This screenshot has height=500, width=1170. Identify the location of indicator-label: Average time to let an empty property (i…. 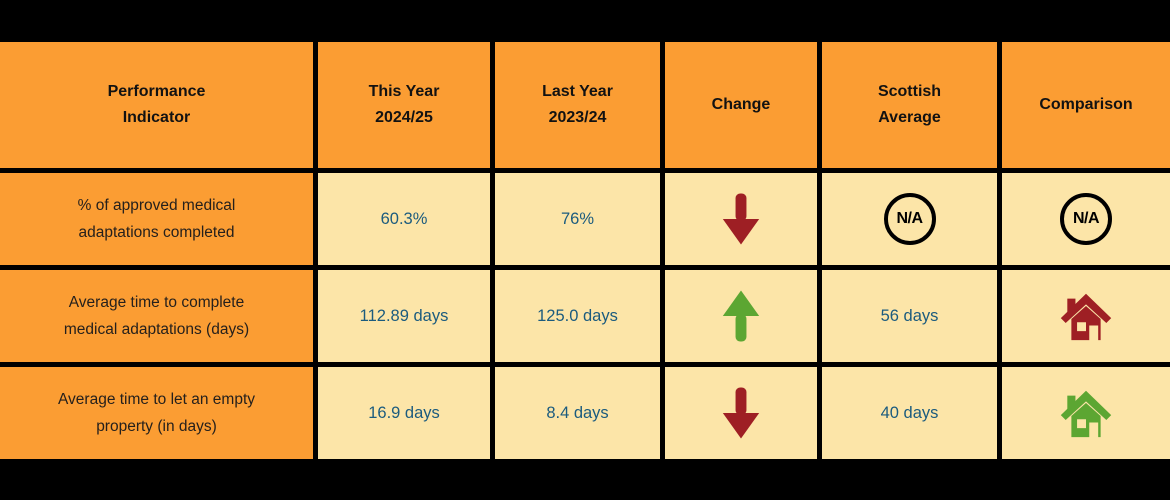
(156, 413).